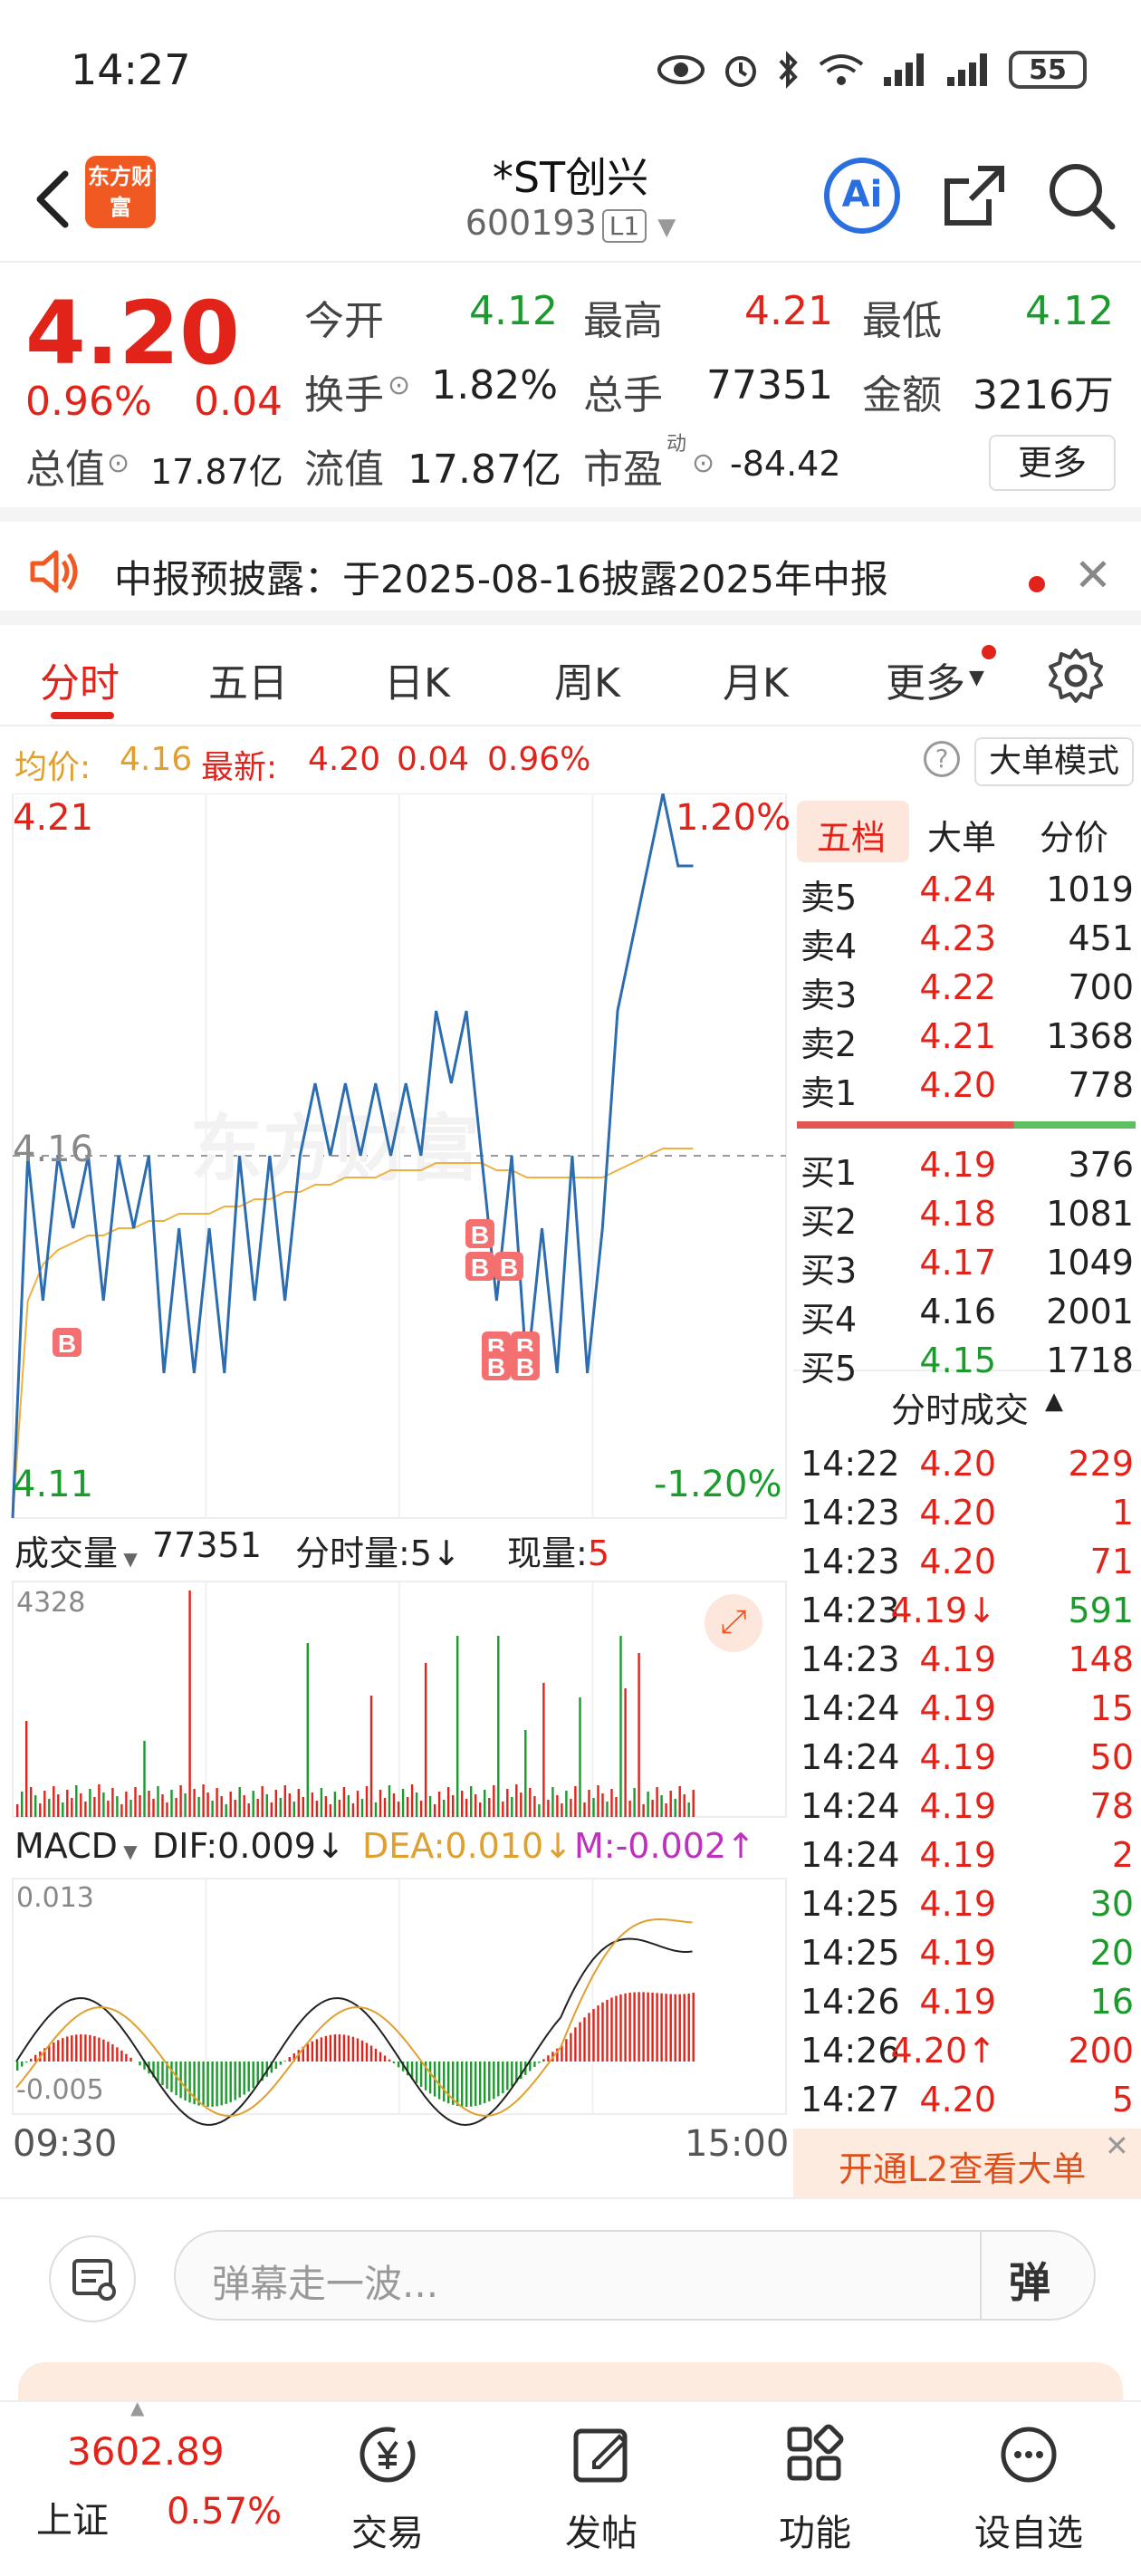 This screenshot has width=1141, height=2576. I want to click on ai-assistant-button: Ai, so click(862, 196).